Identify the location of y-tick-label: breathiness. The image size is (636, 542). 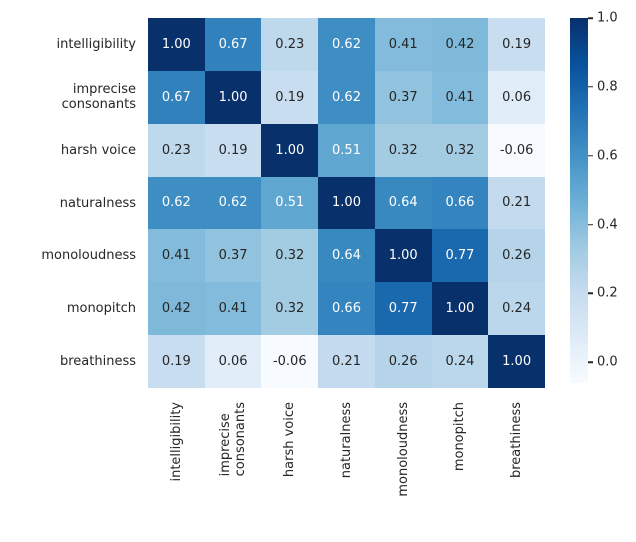
(97, 362).